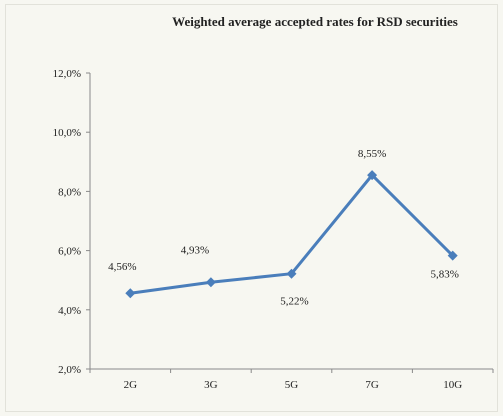  What do you see at coordinates (294, 302) in the screenshot?
I see `data-label: 5,22%` at bounding box center [294, 302].